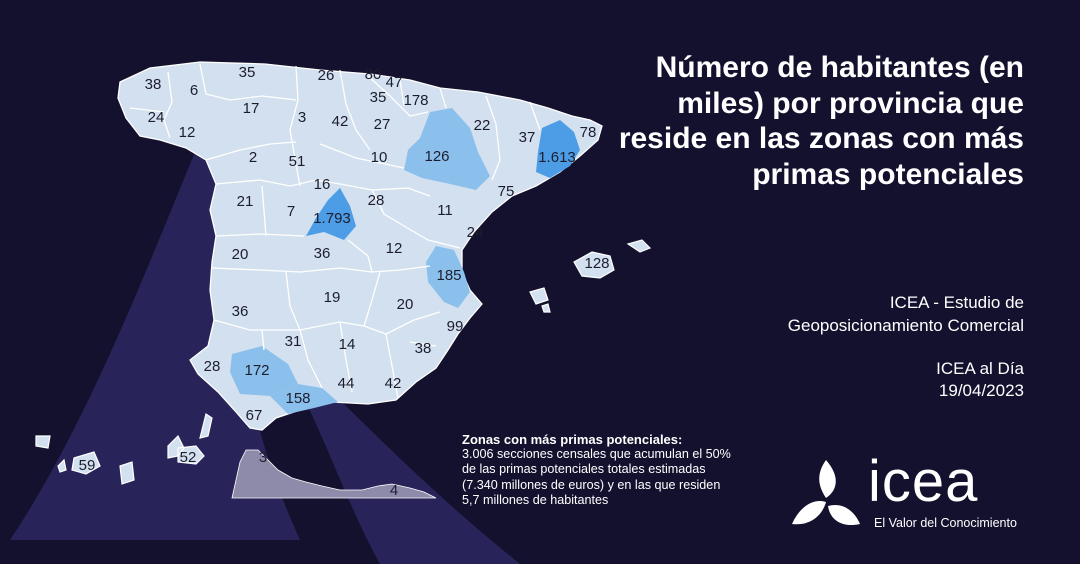  Describe the element at coordinates (557, 157) in the screenshot. I see `label-barcelona: 1.613` at that location.